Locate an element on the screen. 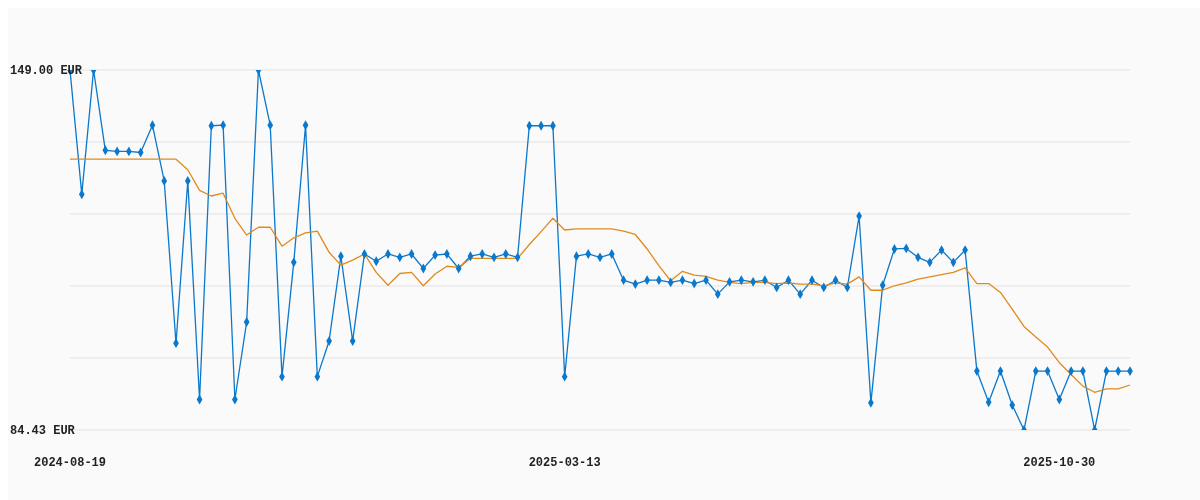 This screenshot has height=500, width=1200. x-tick-label: 2024-08-19 is located at coordinates (70, 463).